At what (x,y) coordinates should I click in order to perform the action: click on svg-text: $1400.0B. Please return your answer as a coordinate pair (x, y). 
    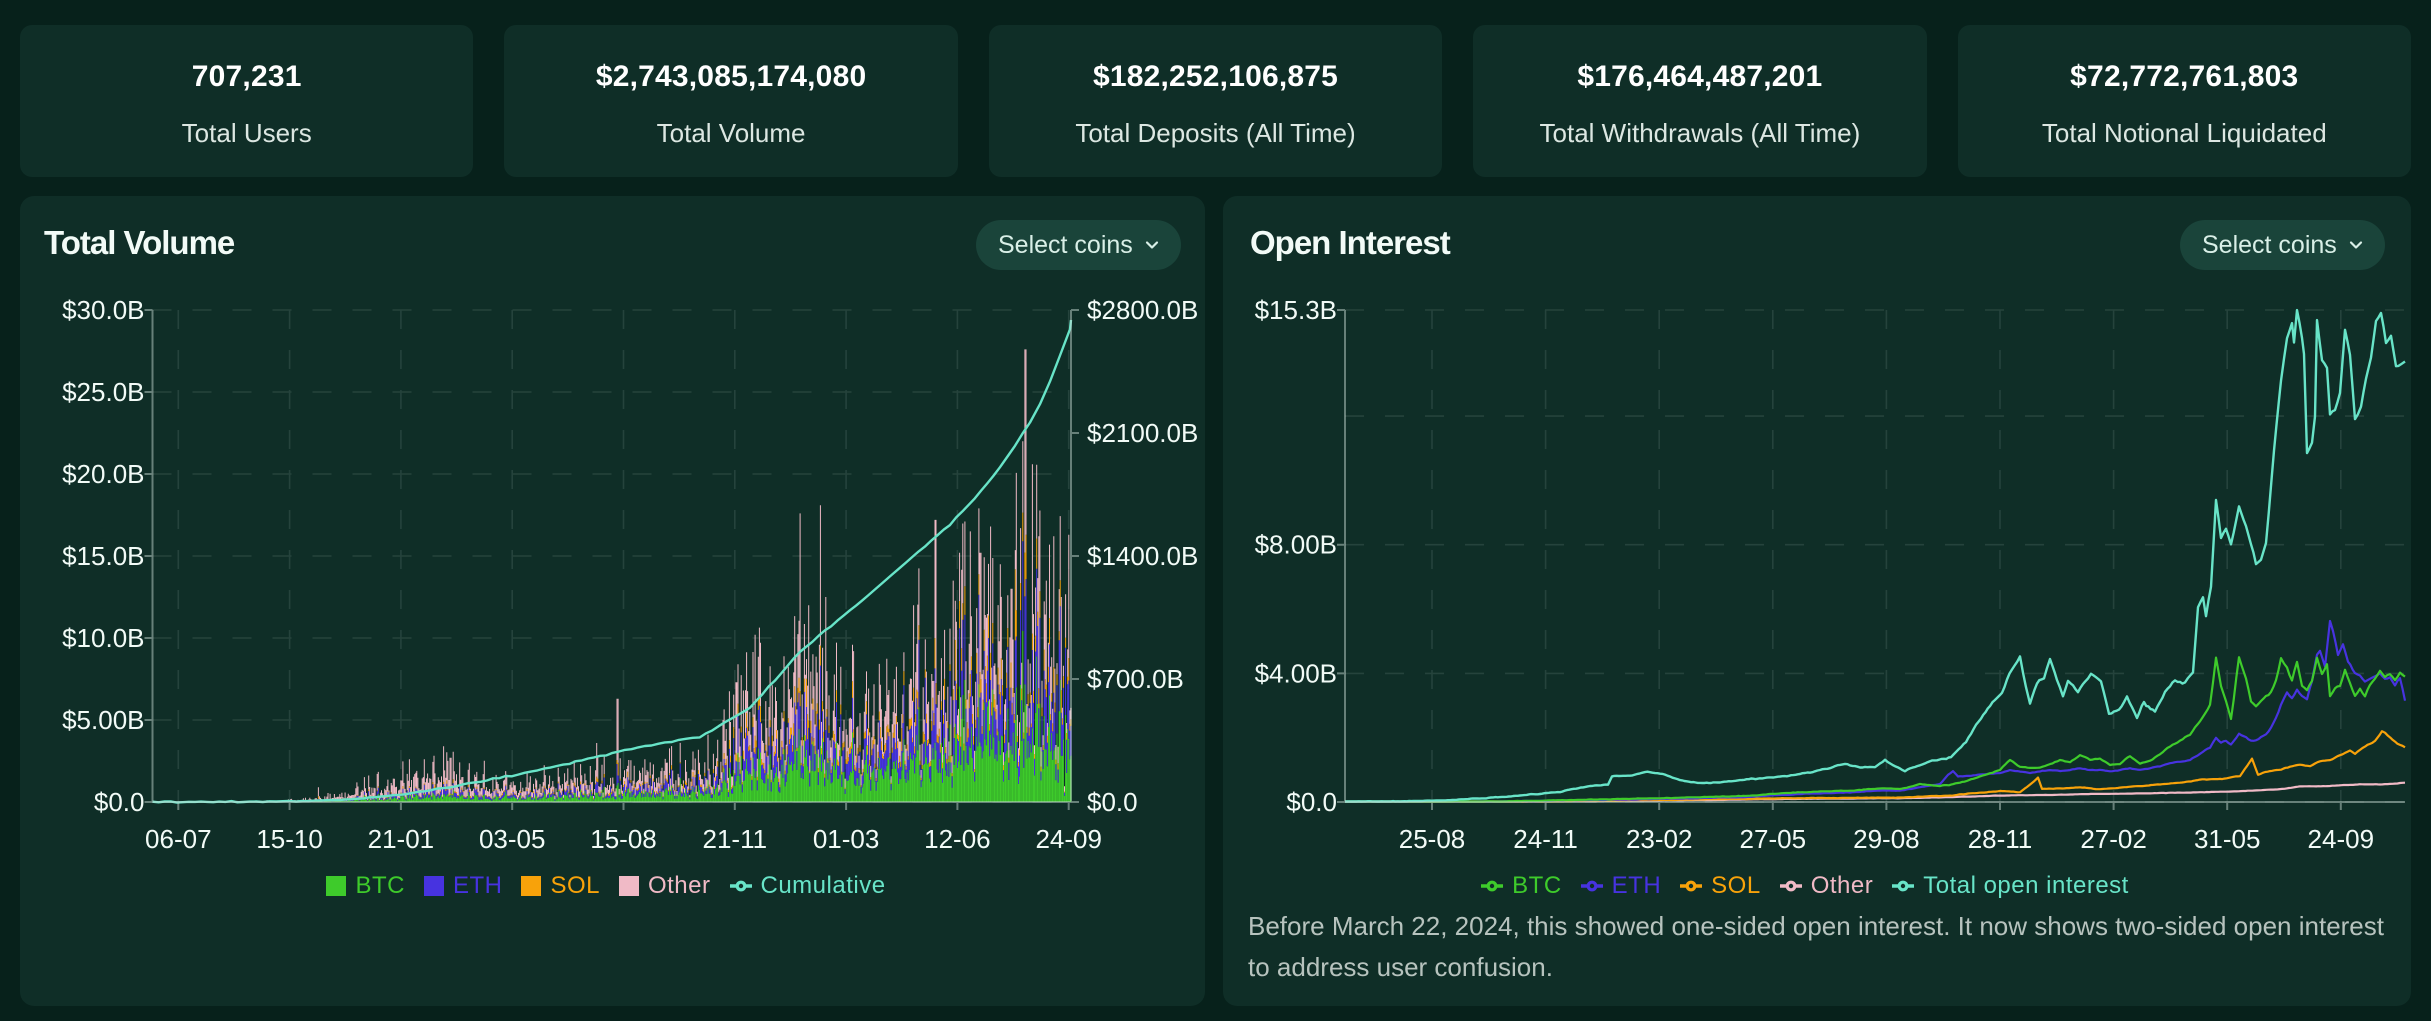
    Looking at the image, I should click on (1142, 556).